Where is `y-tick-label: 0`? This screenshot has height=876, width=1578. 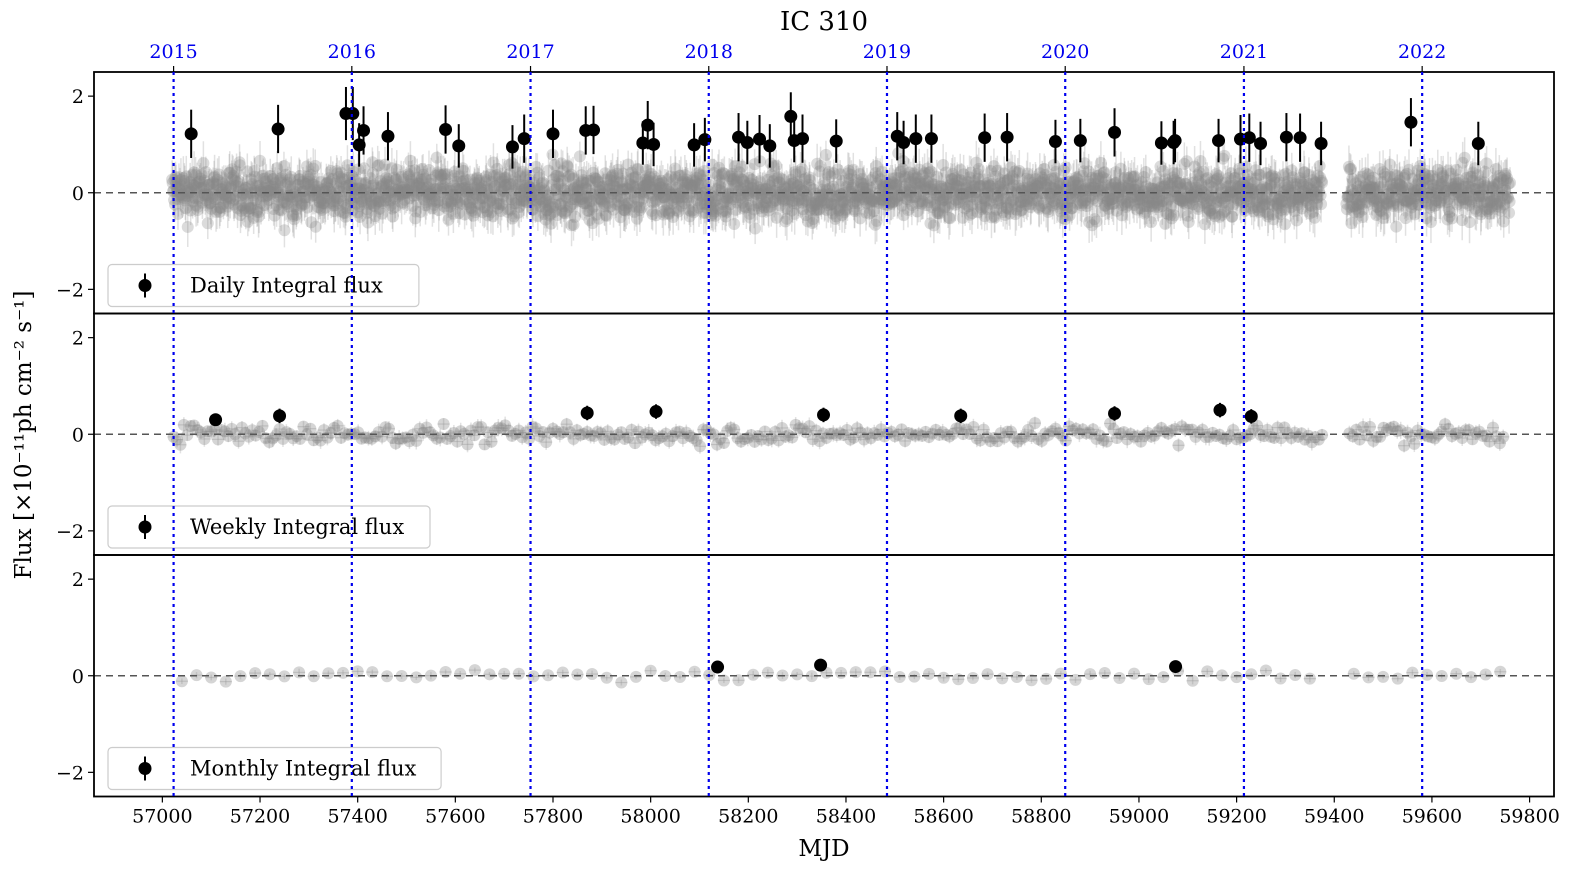 y-tick-label: 0 is located at coordinates (78, 194).